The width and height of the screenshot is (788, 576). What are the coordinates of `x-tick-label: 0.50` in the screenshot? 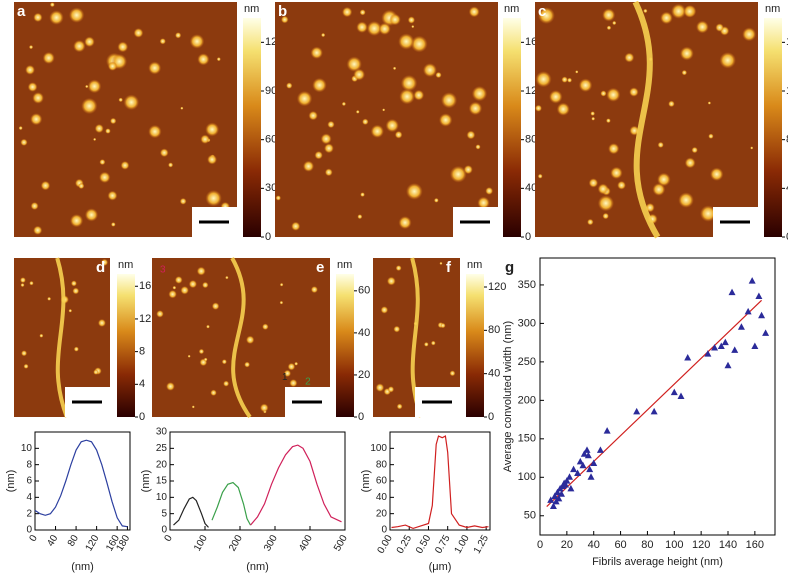 It's located at (423, 544).